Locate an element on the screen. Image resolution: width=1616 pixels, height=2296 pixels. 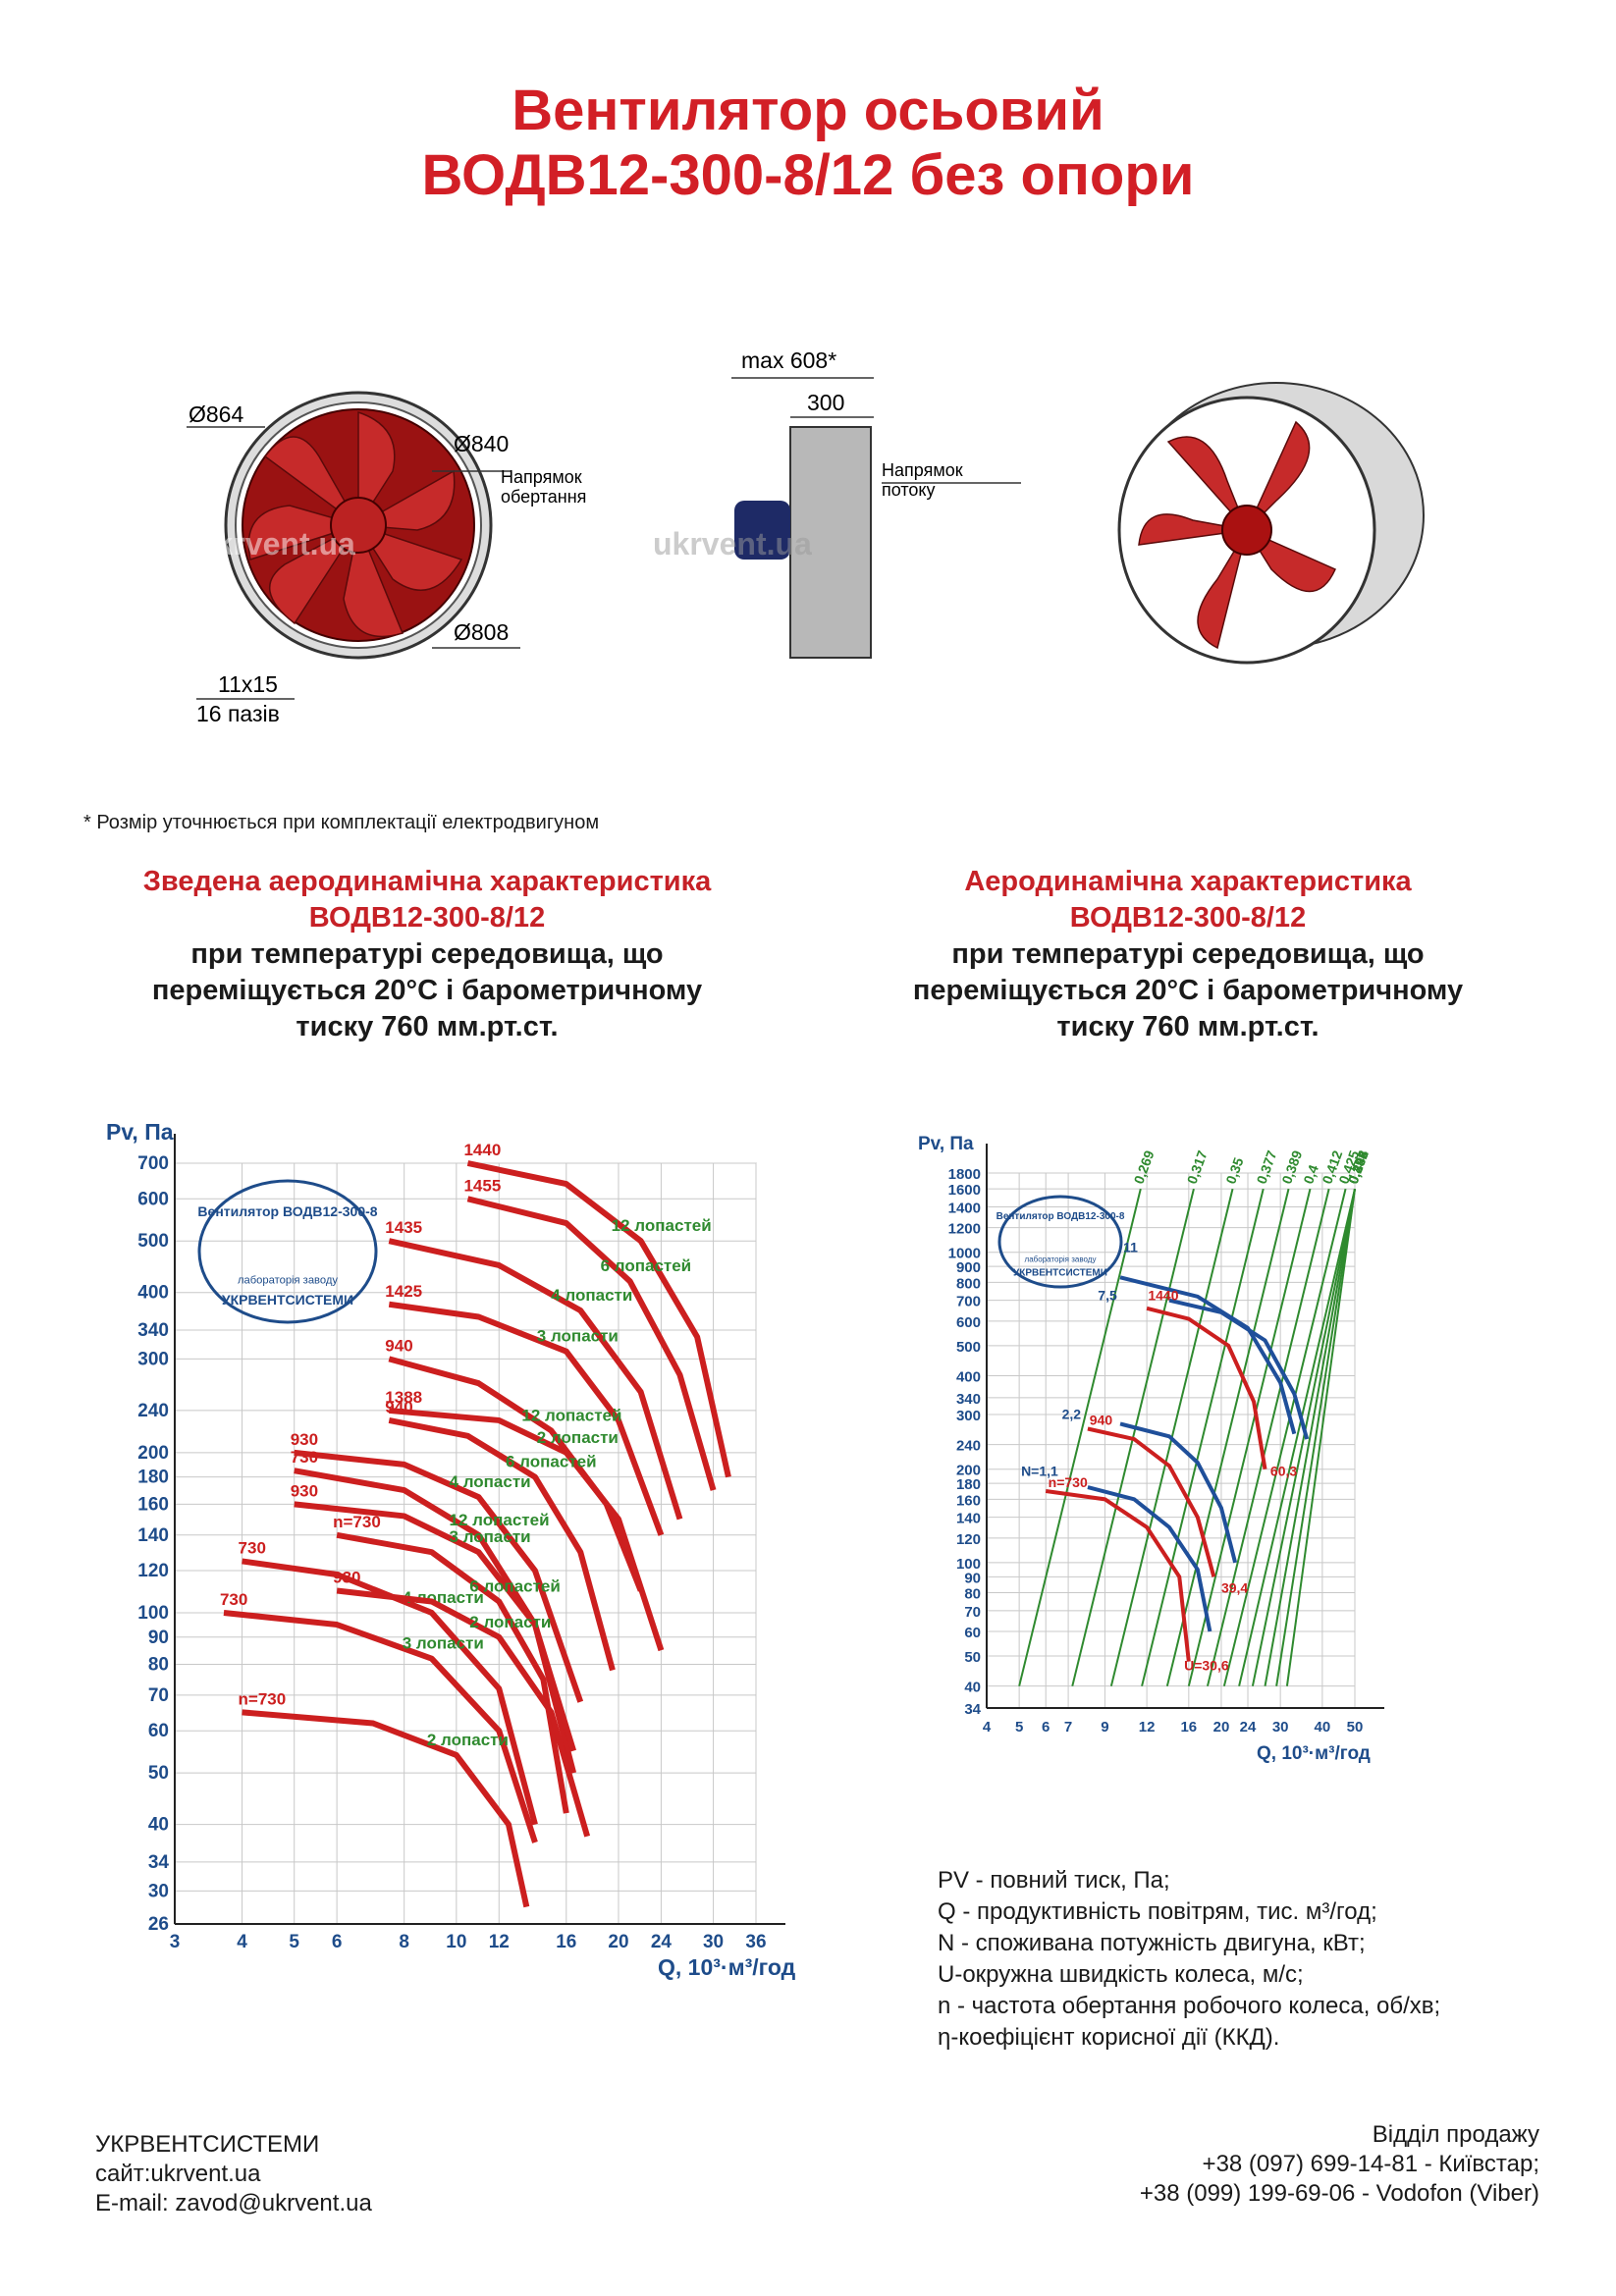
y-axis-label: Pv, Па is located at coordinates (140, 1132).